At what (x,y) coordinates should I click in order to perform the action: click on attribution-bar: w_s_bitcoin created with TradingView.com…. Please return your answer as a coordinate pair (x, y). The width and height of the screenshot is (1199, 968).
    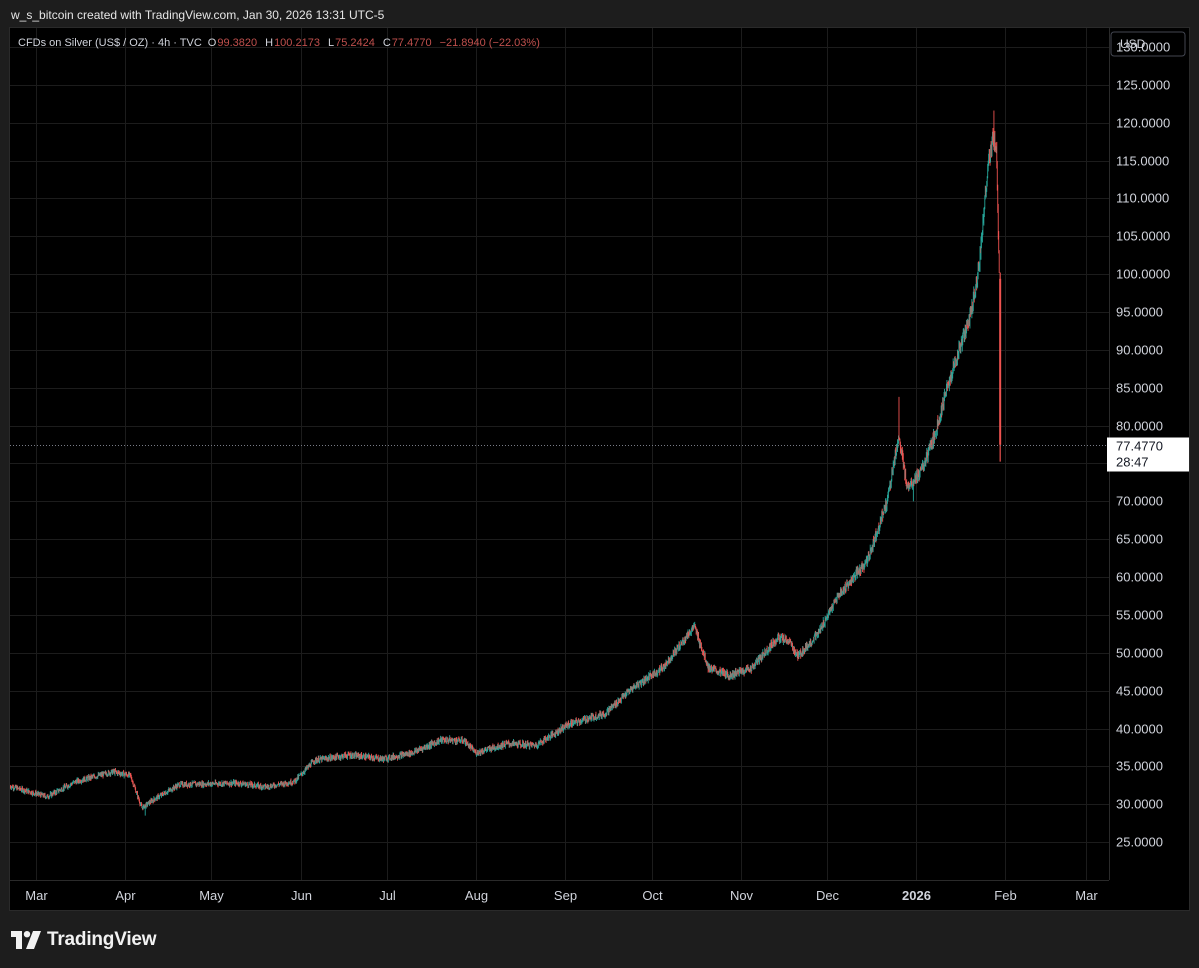
    Looking at the image, I should click on (599, 15).